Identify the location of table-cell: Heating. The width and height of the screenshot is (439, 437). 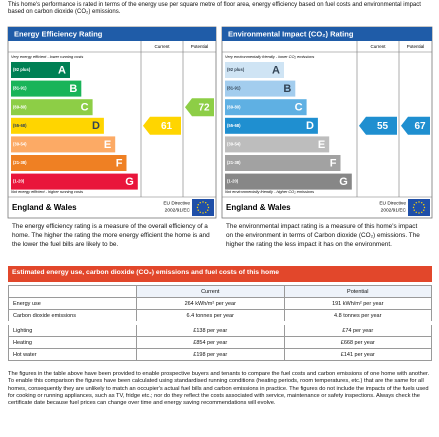
(72, 342).